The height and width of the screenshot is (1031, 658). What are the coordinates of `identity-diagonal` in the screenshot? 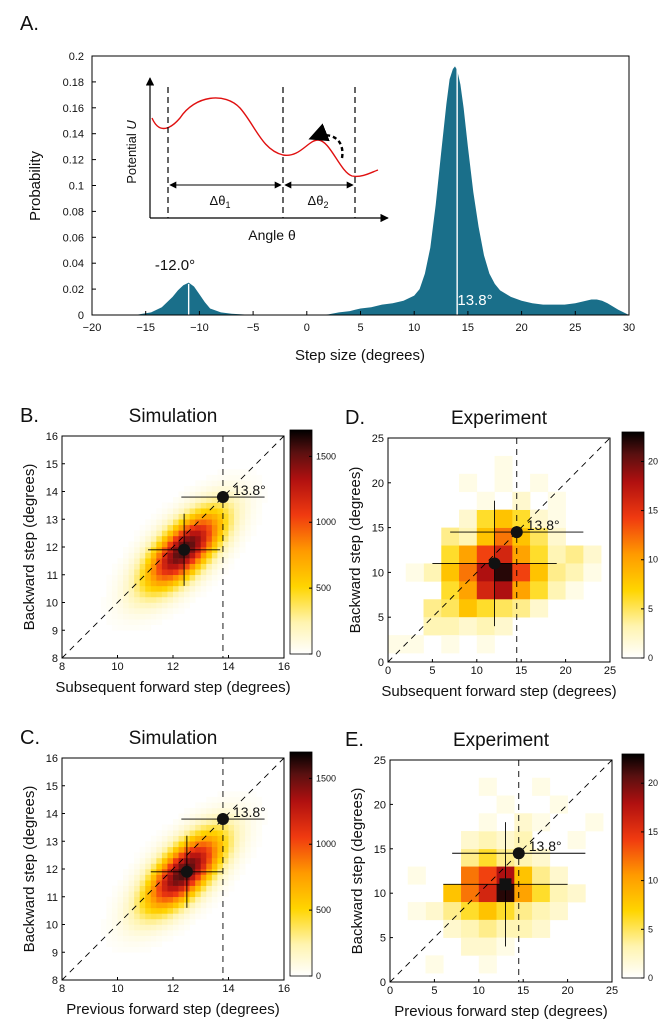 It's located at (173, 547).